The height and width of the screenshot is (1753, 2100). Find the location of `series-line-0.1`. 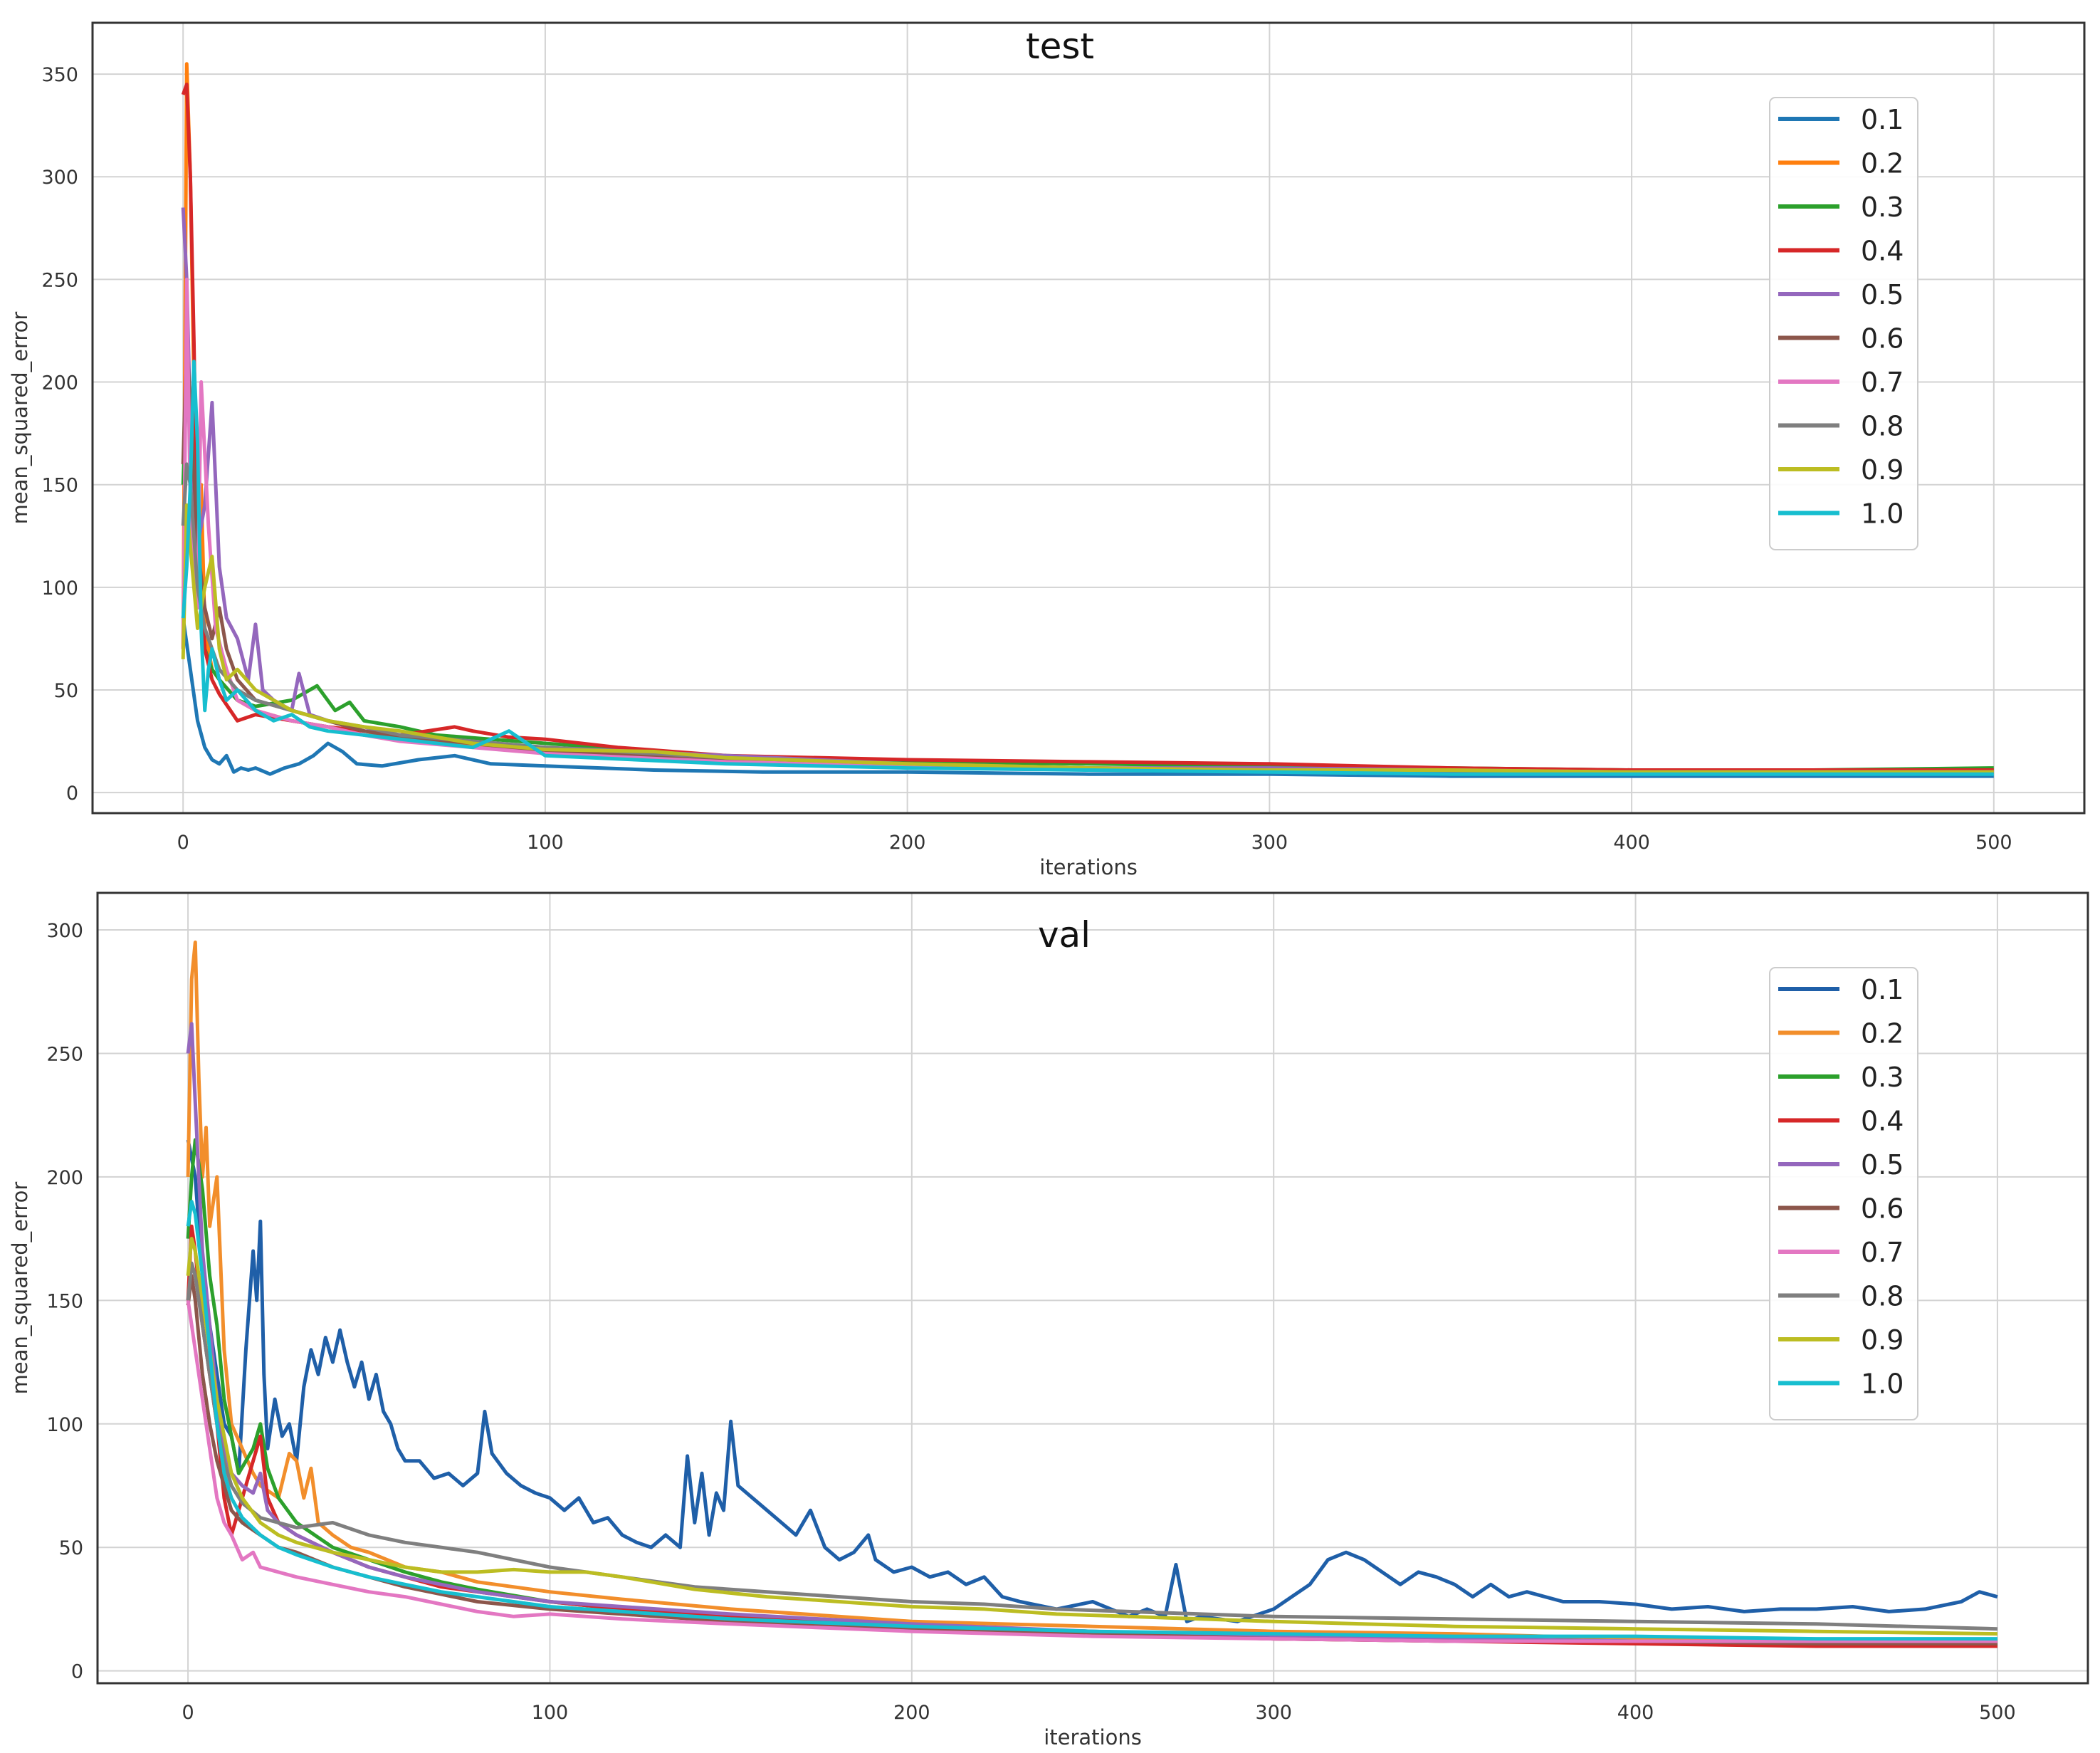

series-line-0.1 is located at coordinates (1087, 698).